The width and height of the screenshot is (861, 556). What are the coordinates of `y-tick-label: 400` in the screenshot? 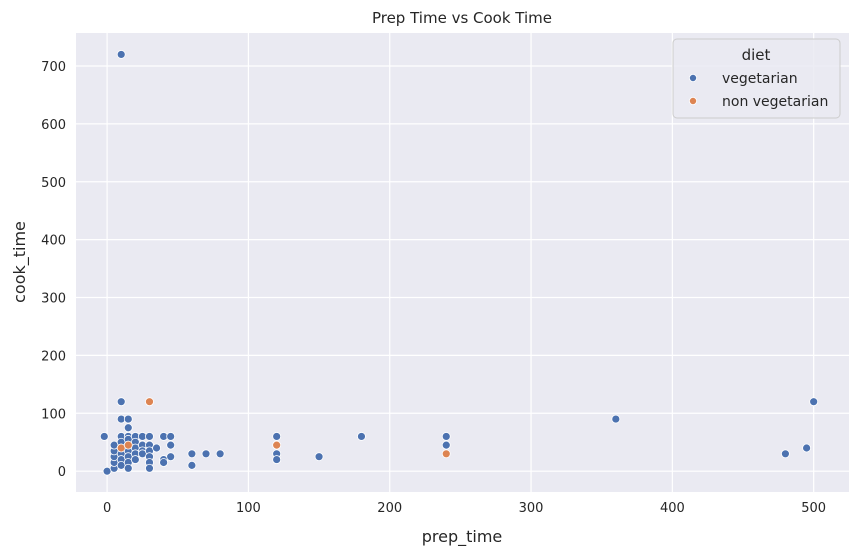 It's located at (53, 241).